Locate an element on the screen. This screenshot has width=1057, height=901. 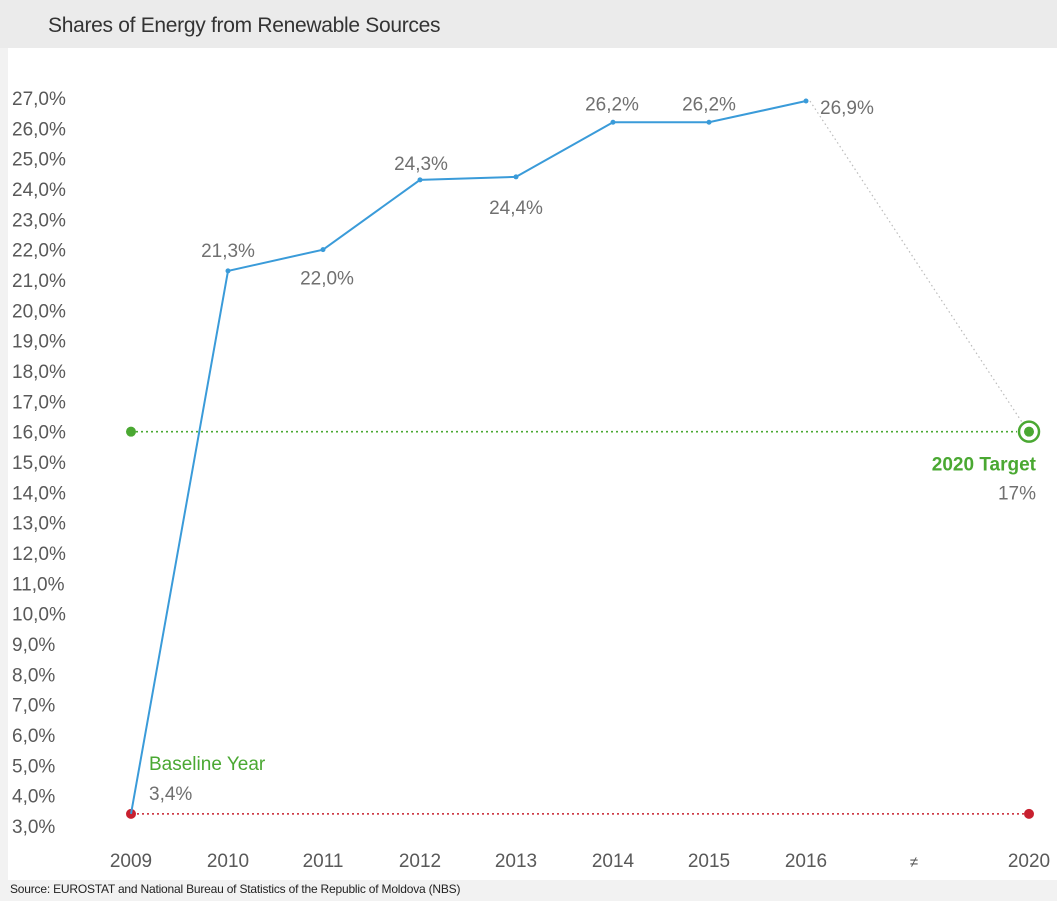
y-tick-label: 20,0% is located at coordinates (39, 311).